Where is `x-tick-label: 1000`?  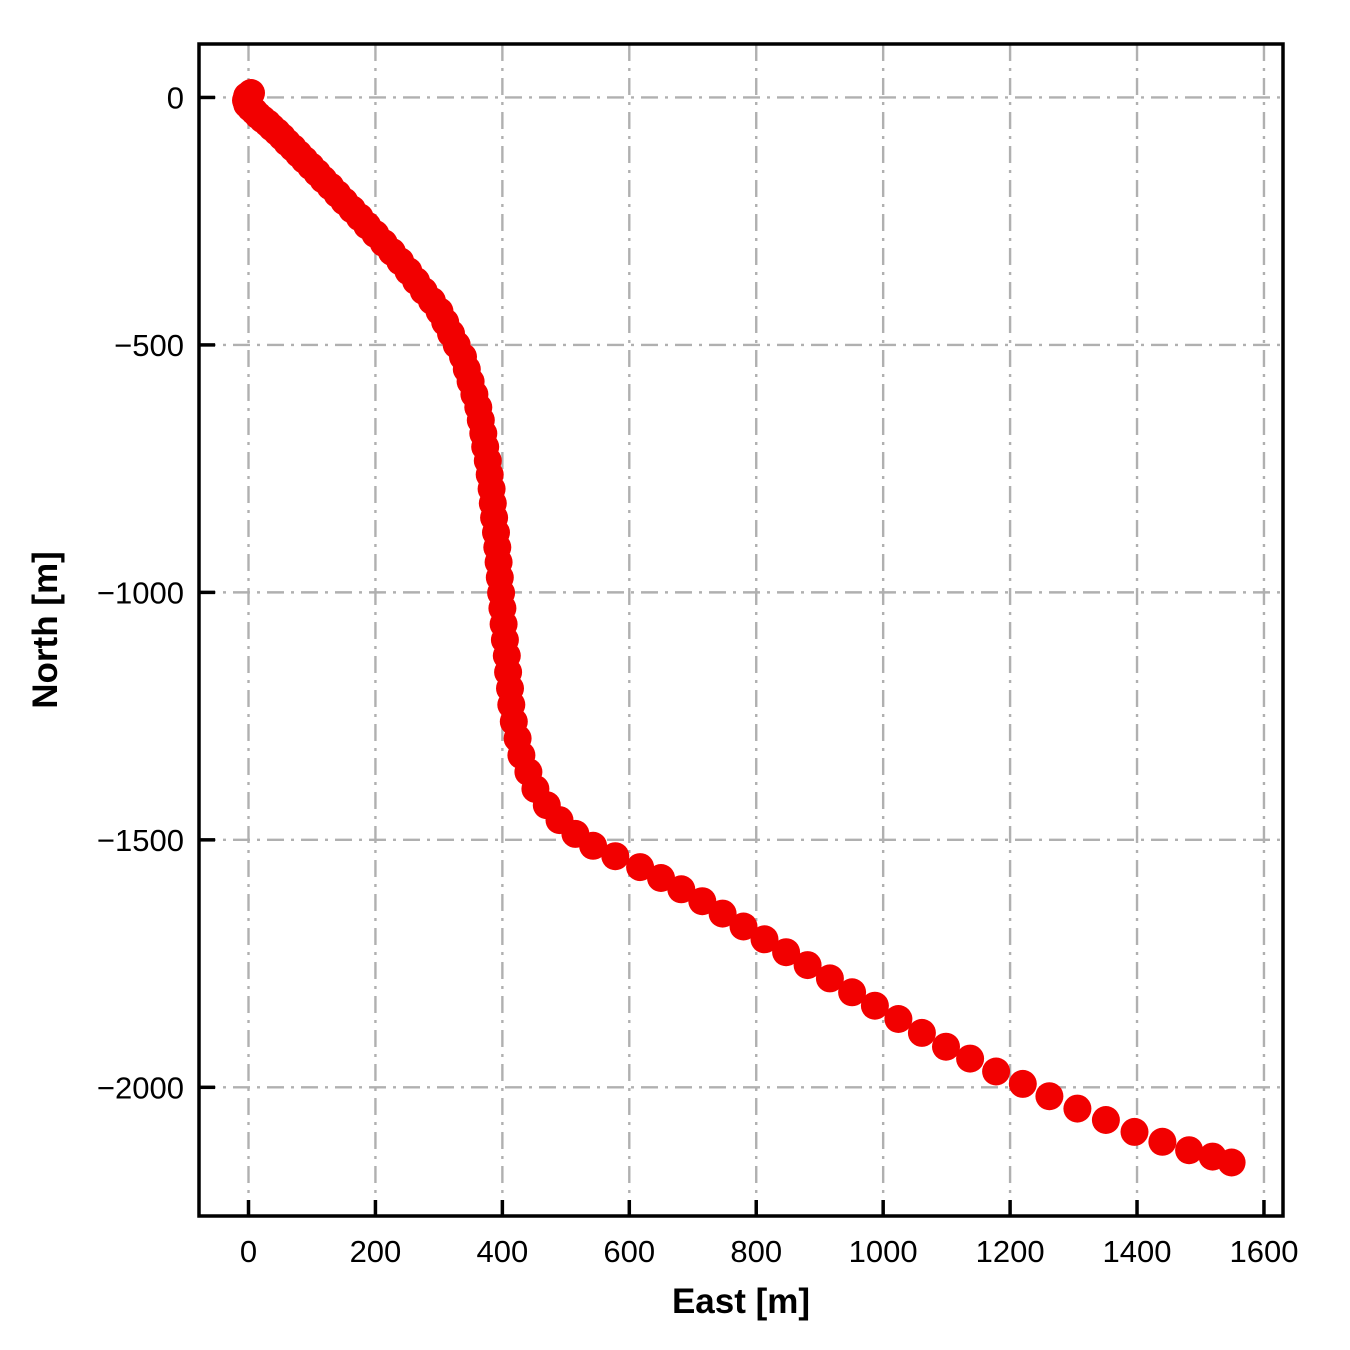
x-tick-label: 1000 is located at coordinates (883, 1251).